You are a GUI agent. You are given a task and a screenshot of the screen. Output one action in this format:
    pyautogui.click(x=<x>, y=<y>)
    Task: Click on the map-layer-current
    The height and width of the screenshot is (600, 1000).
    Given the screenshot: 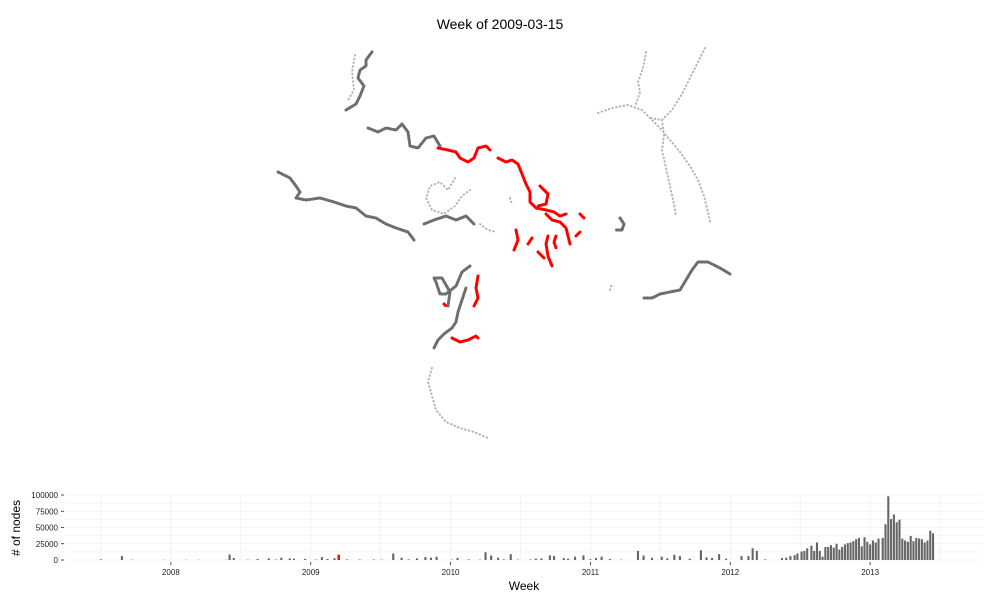 What is the action you would take?
    pyautogui.click(x=511, y=244)
    